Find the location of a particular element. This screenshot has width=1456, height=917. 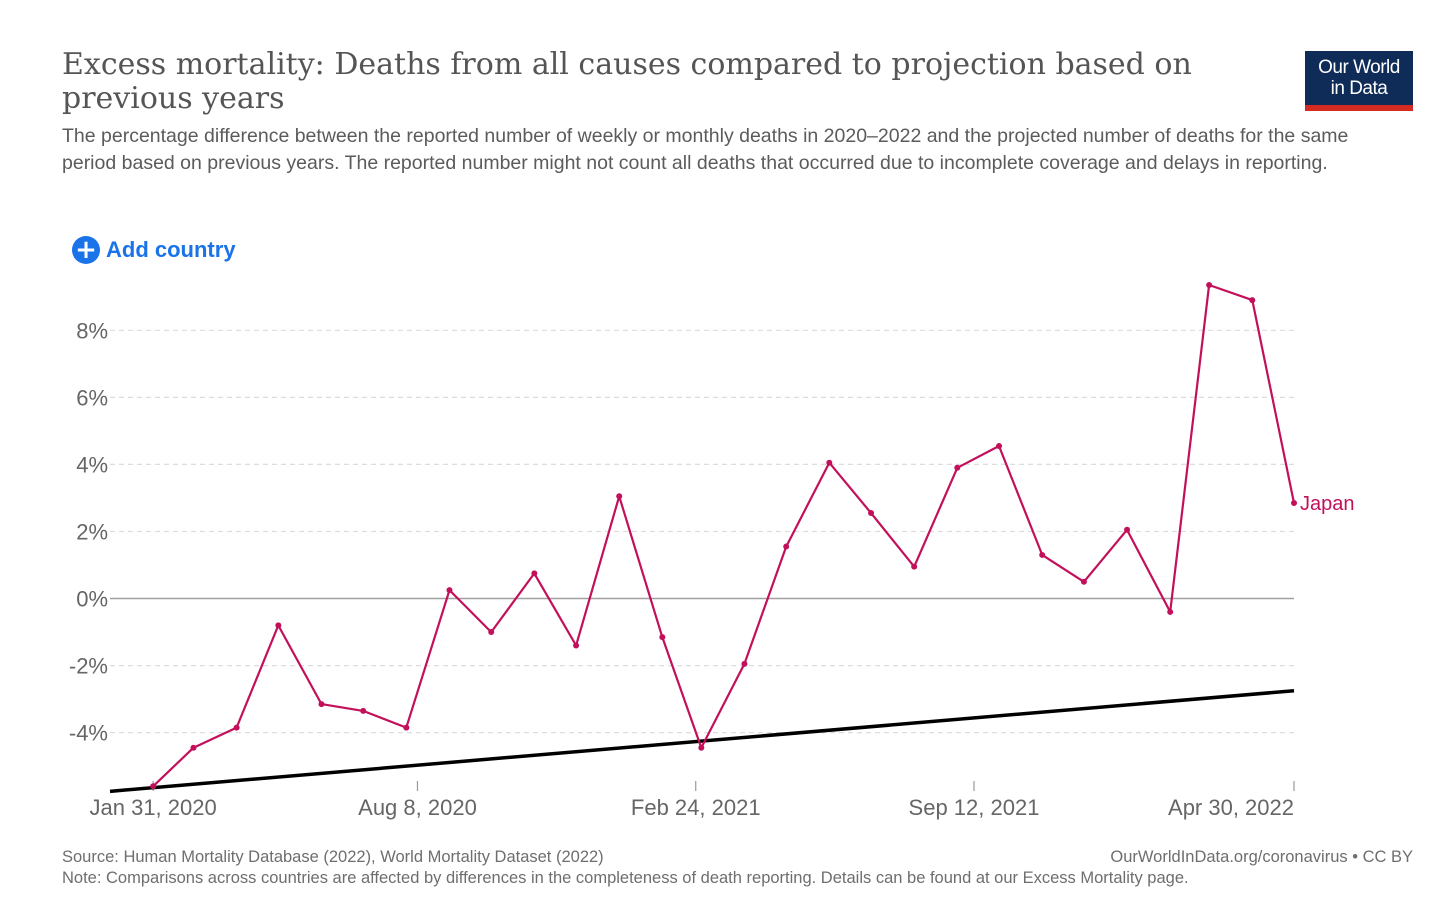

y-tick-label: 4% is located at coordinates (92, 464).